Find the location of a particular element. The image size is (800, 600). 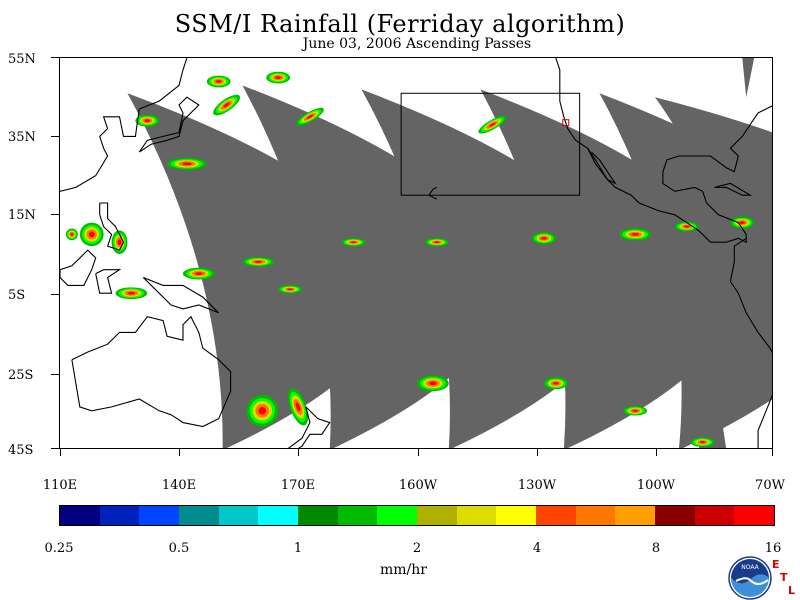

colorbar-tick-label: 4 is located at coordinates (537, 548).